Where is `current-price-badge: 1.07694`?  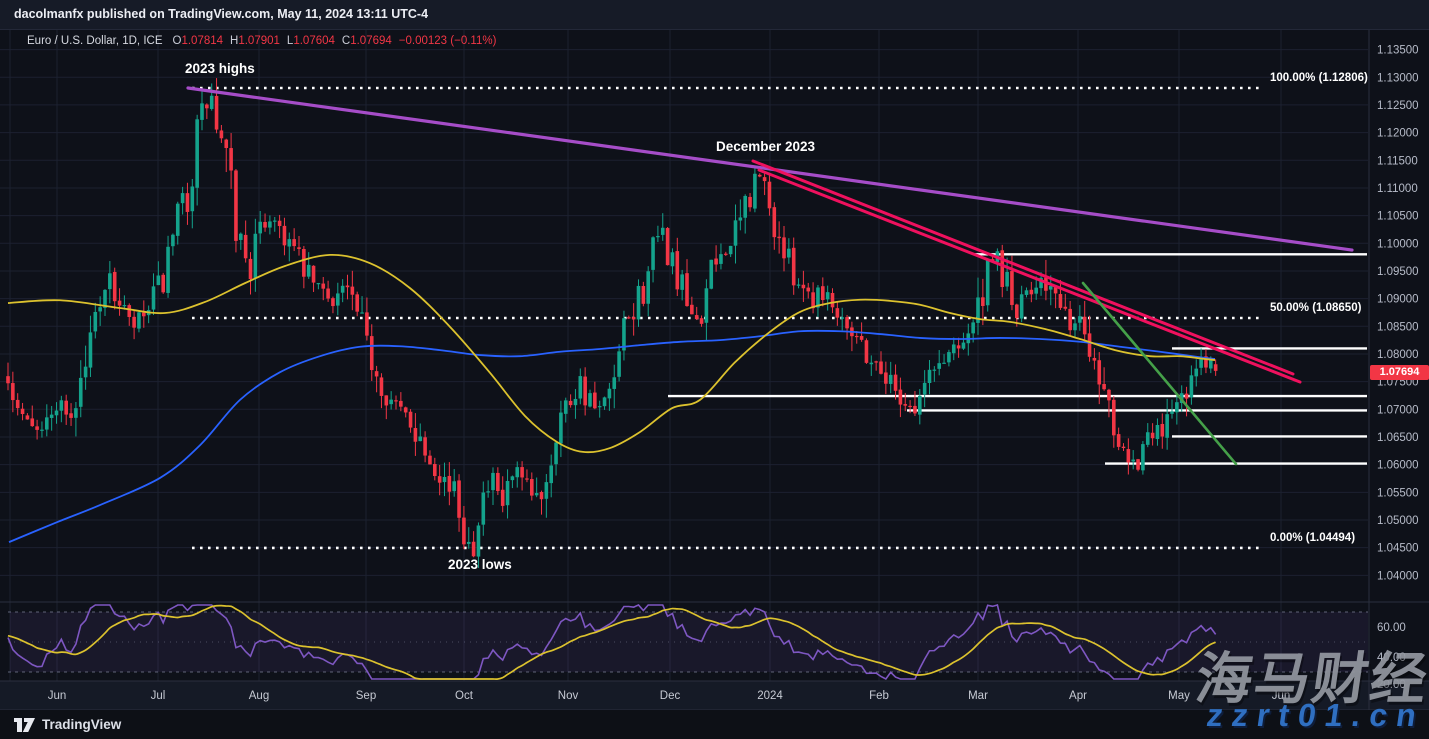 current-price-badge: 1.07694 is located at coordinates (1399, 372).